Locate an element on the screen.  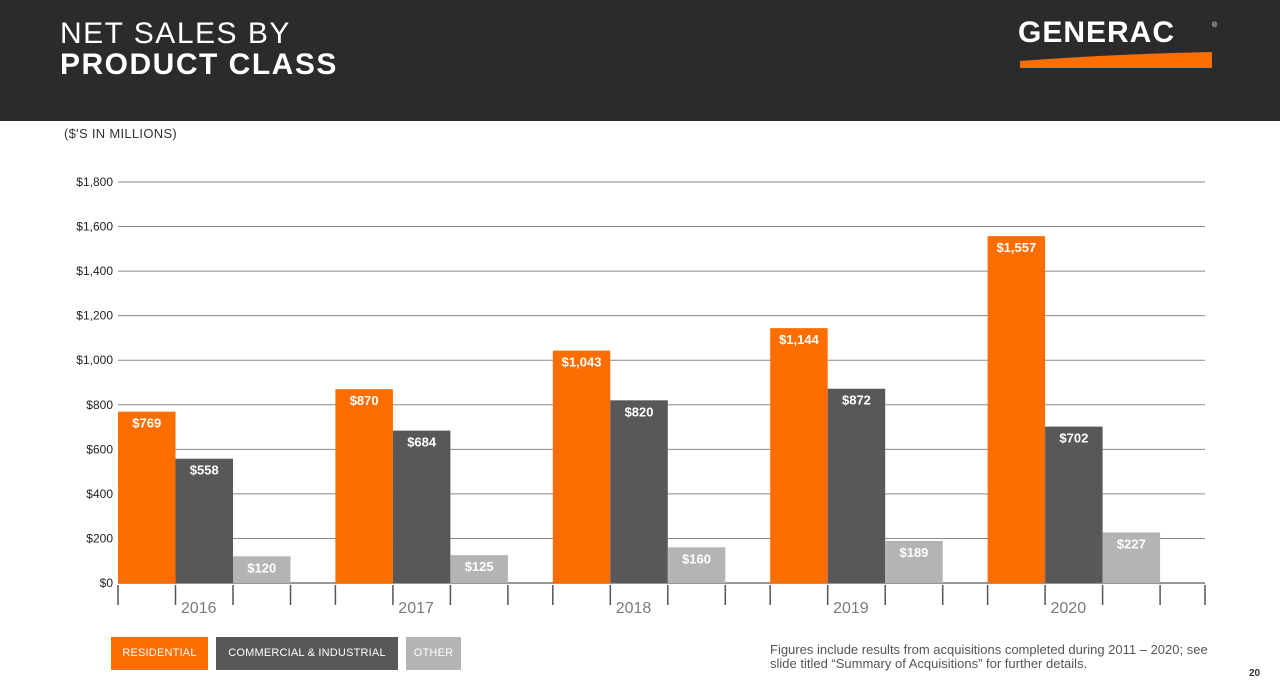
y-tick-label: $1,800 is located at coordinates (94, 182).